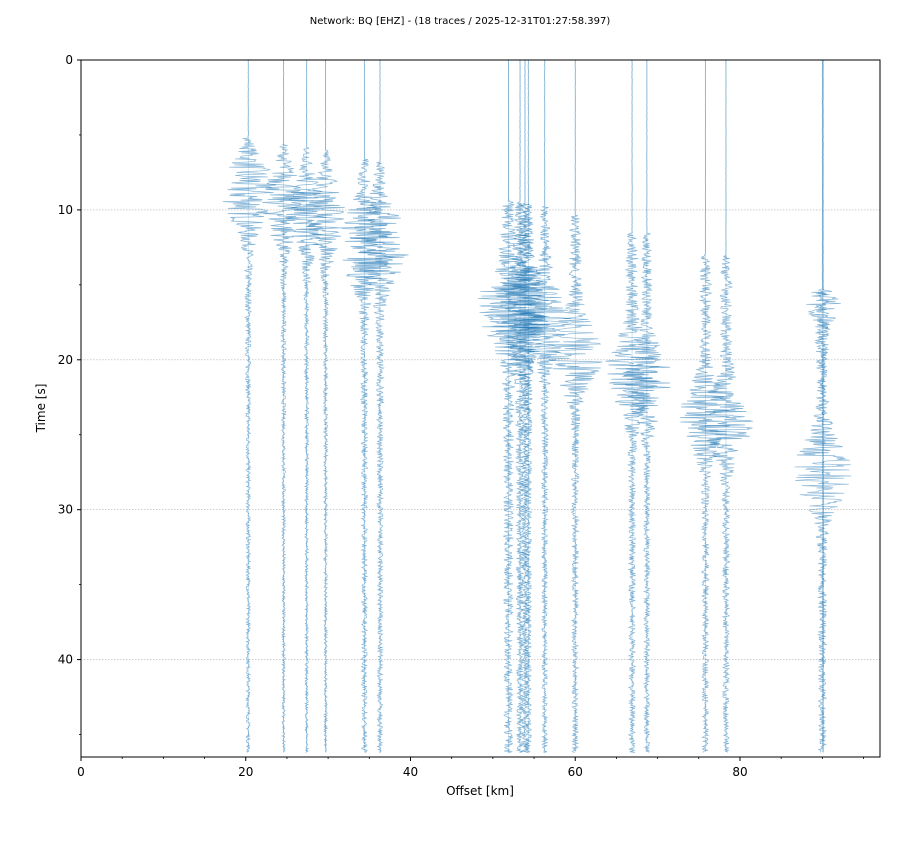 Image resolution: width=920 pixels, height=860 pixels. I want to click on y-tick-label: 20, so click(65, 360).